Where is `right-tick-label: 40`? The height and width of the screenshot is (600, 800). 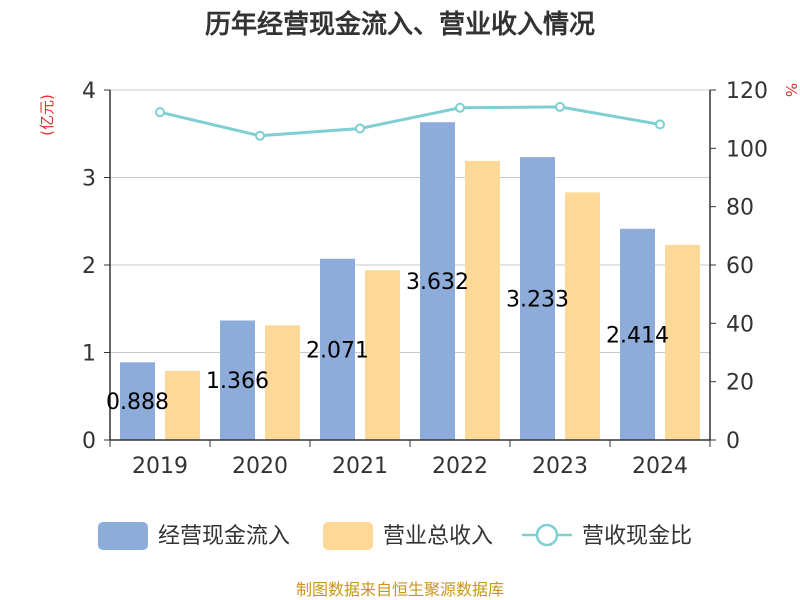
right-tick-label: 40 is located at coordinates (740, 324).